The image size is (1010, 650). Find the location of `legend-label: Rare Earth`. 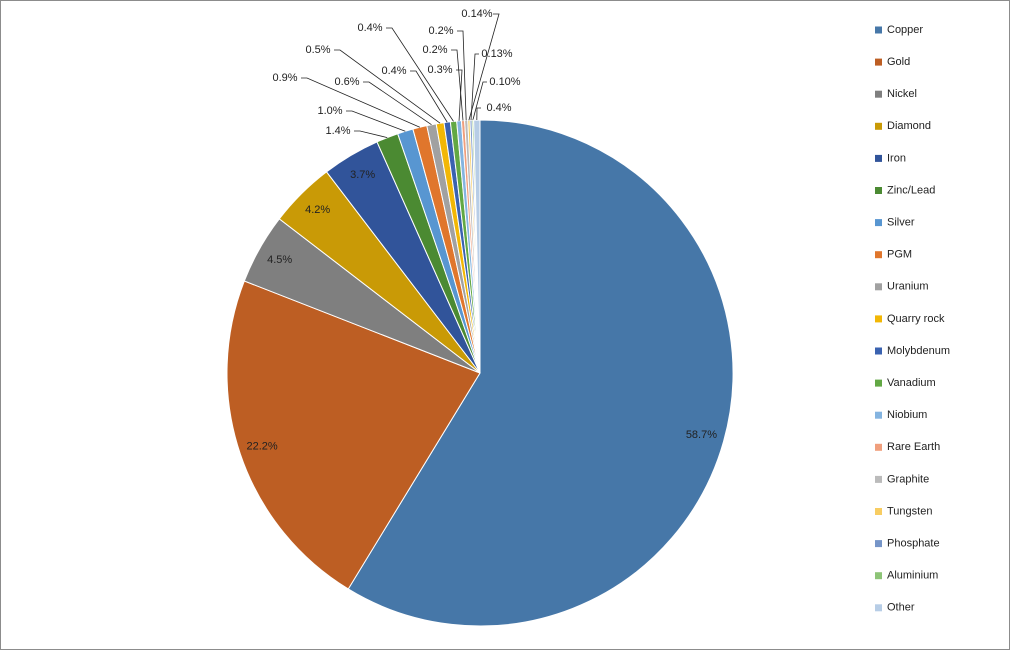

legend-label: Rare Earth is located at coordinates (913, 447).